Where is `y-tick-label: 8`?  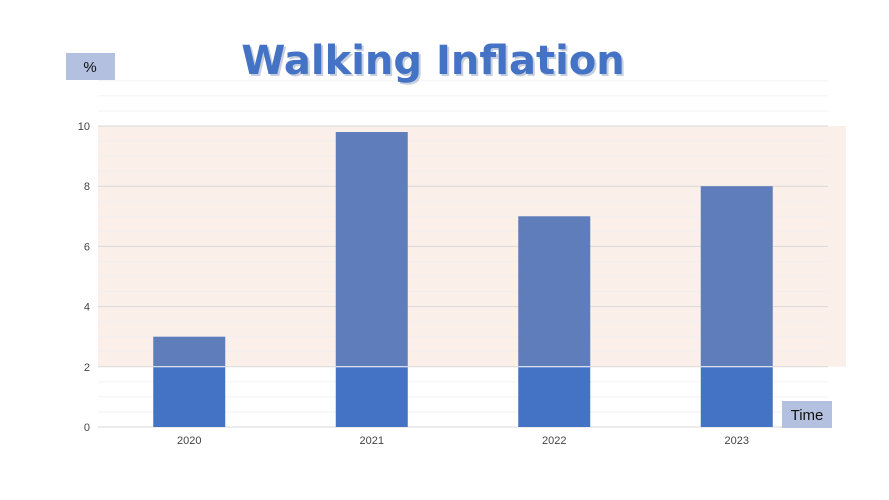
y-tick-label: 8 is located at coordinates (87, 187).